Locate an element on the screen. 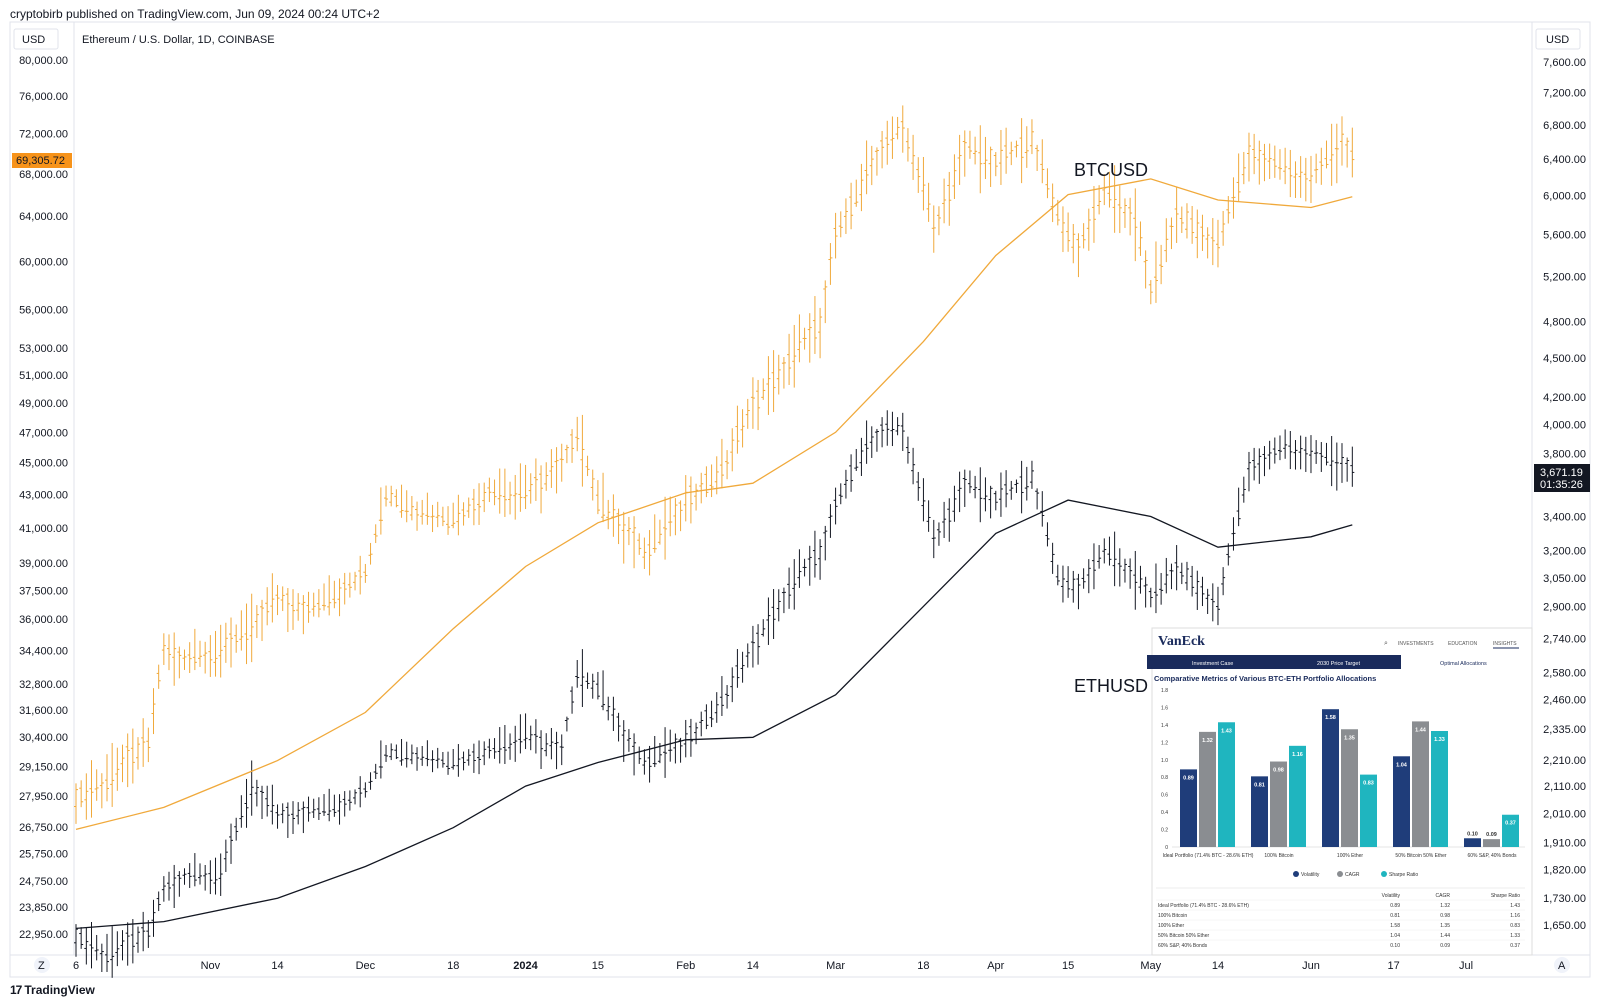 The width and height of the screenshot is (1600, 1006). inset-y-tick-label: 1.6 is located at coordinates (1164, 708).